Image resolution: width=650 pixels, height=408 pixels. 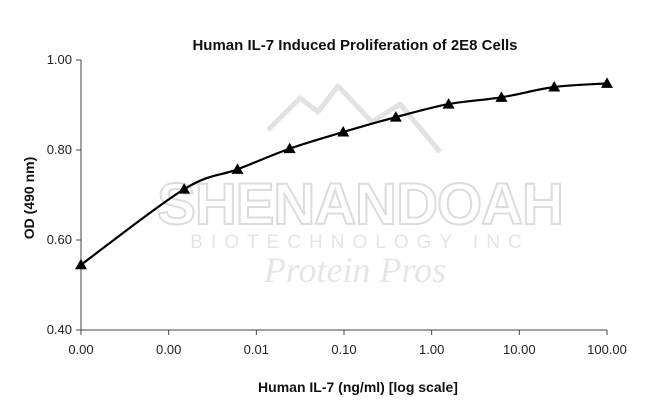 I want to click on x-tick-label: 100.00, so click(x=607, y=349).